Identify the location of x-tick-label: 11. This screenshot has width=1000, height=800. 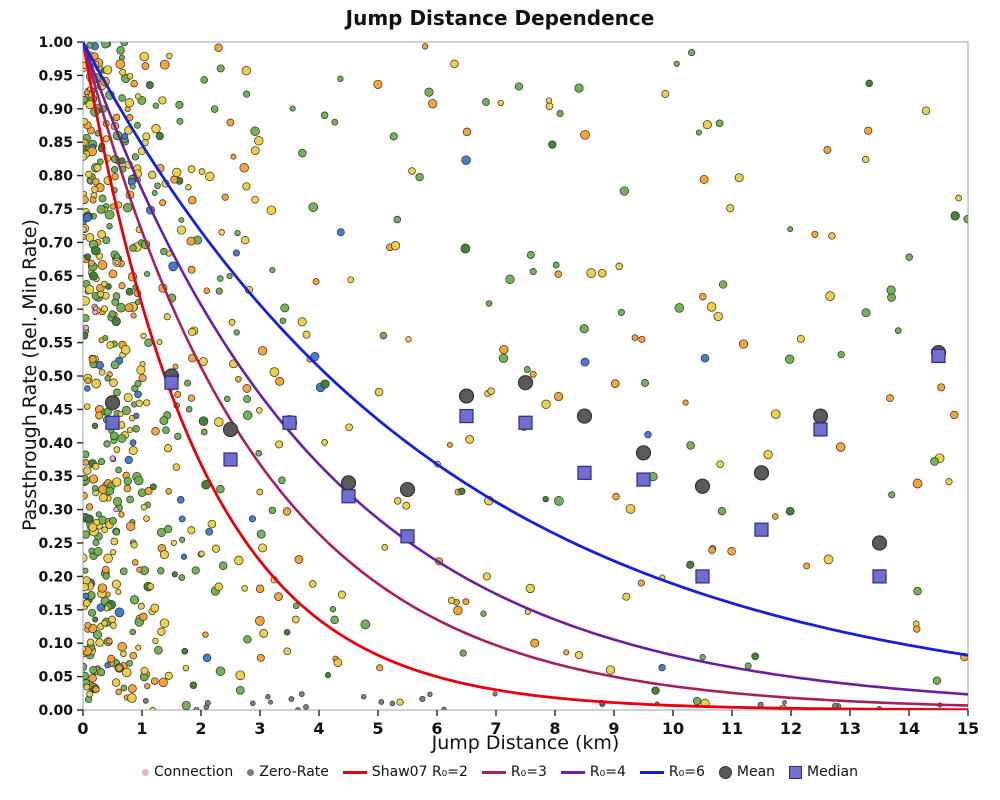
(732, 728).